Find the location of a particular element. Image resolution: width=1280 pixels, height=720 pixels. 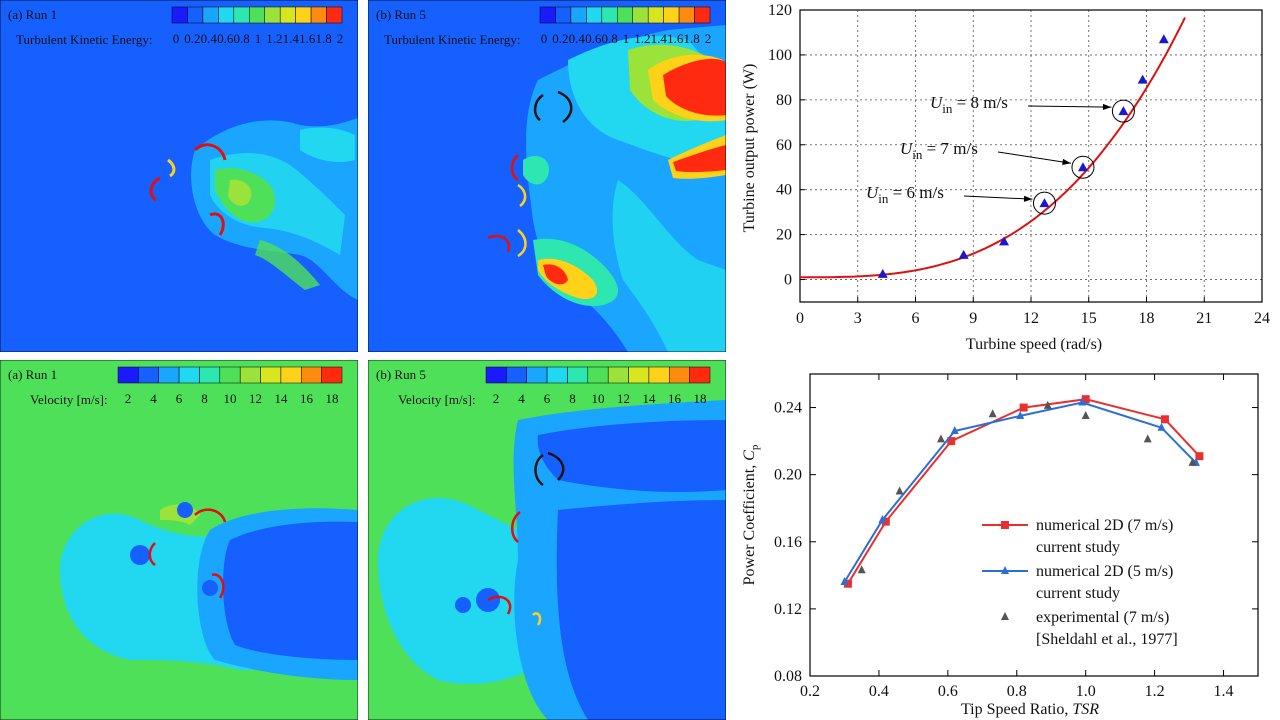

fit-curve is located at coordinates (993, 148).